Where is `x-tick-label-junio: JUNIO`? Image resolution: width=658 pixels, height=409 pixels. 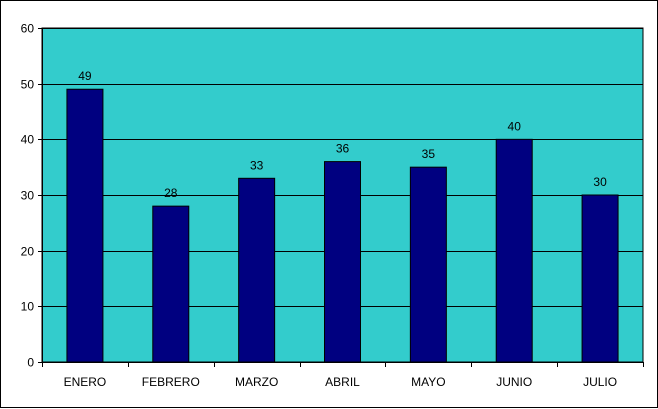 x-tick-label-junio: JUNIO is located at coordinates (514, 382).